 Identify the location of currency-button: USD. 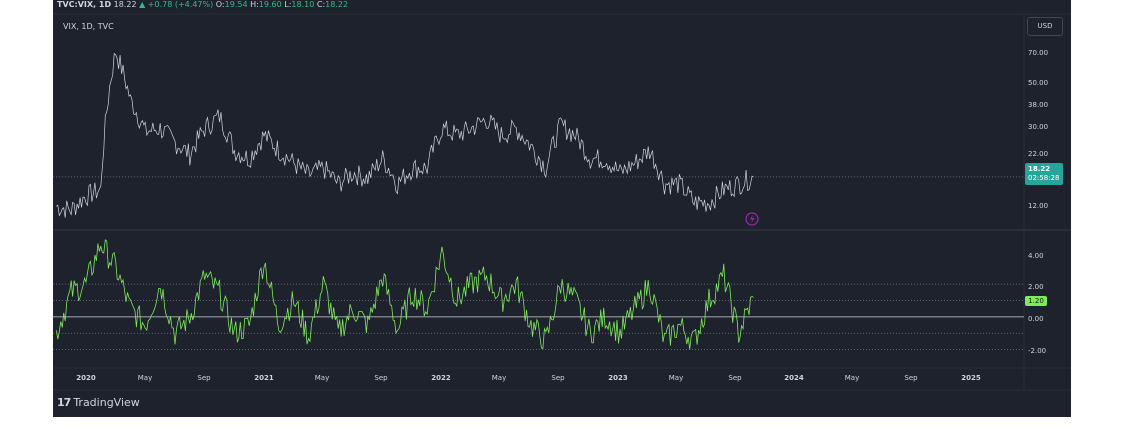
(1045, 26).